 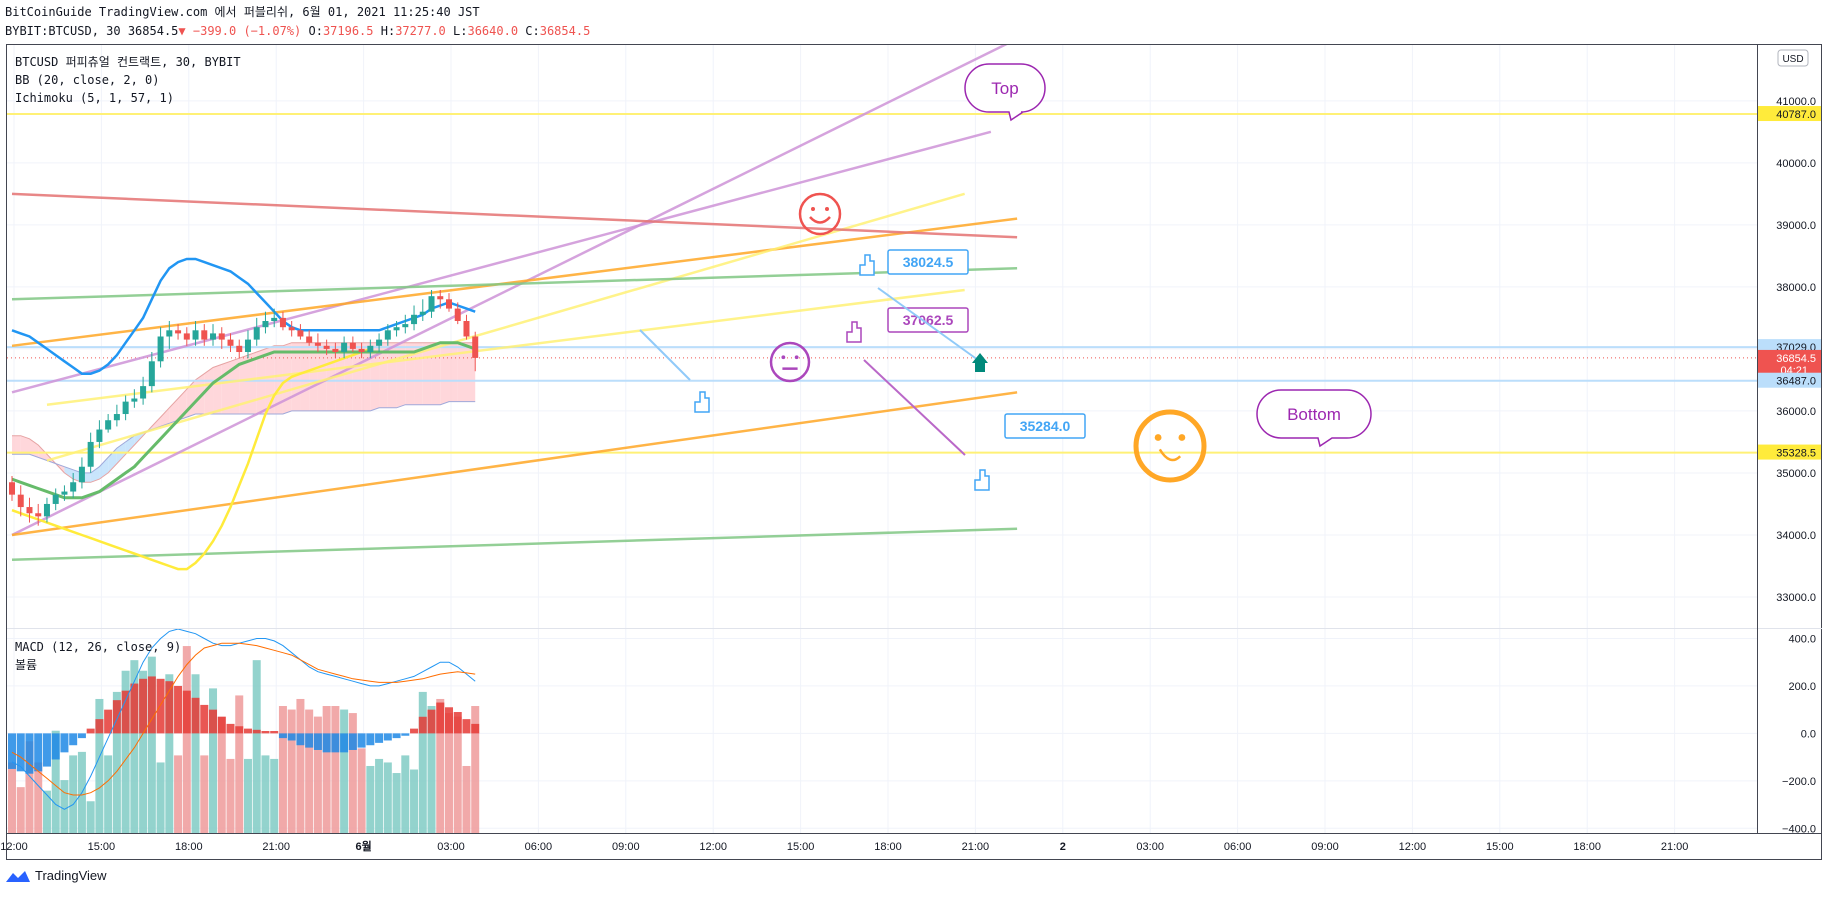 What do you see at coordinates (783, 357) in the screenshot?
I see `neutral-face-icon-eye` at bounding box center [783, 357].